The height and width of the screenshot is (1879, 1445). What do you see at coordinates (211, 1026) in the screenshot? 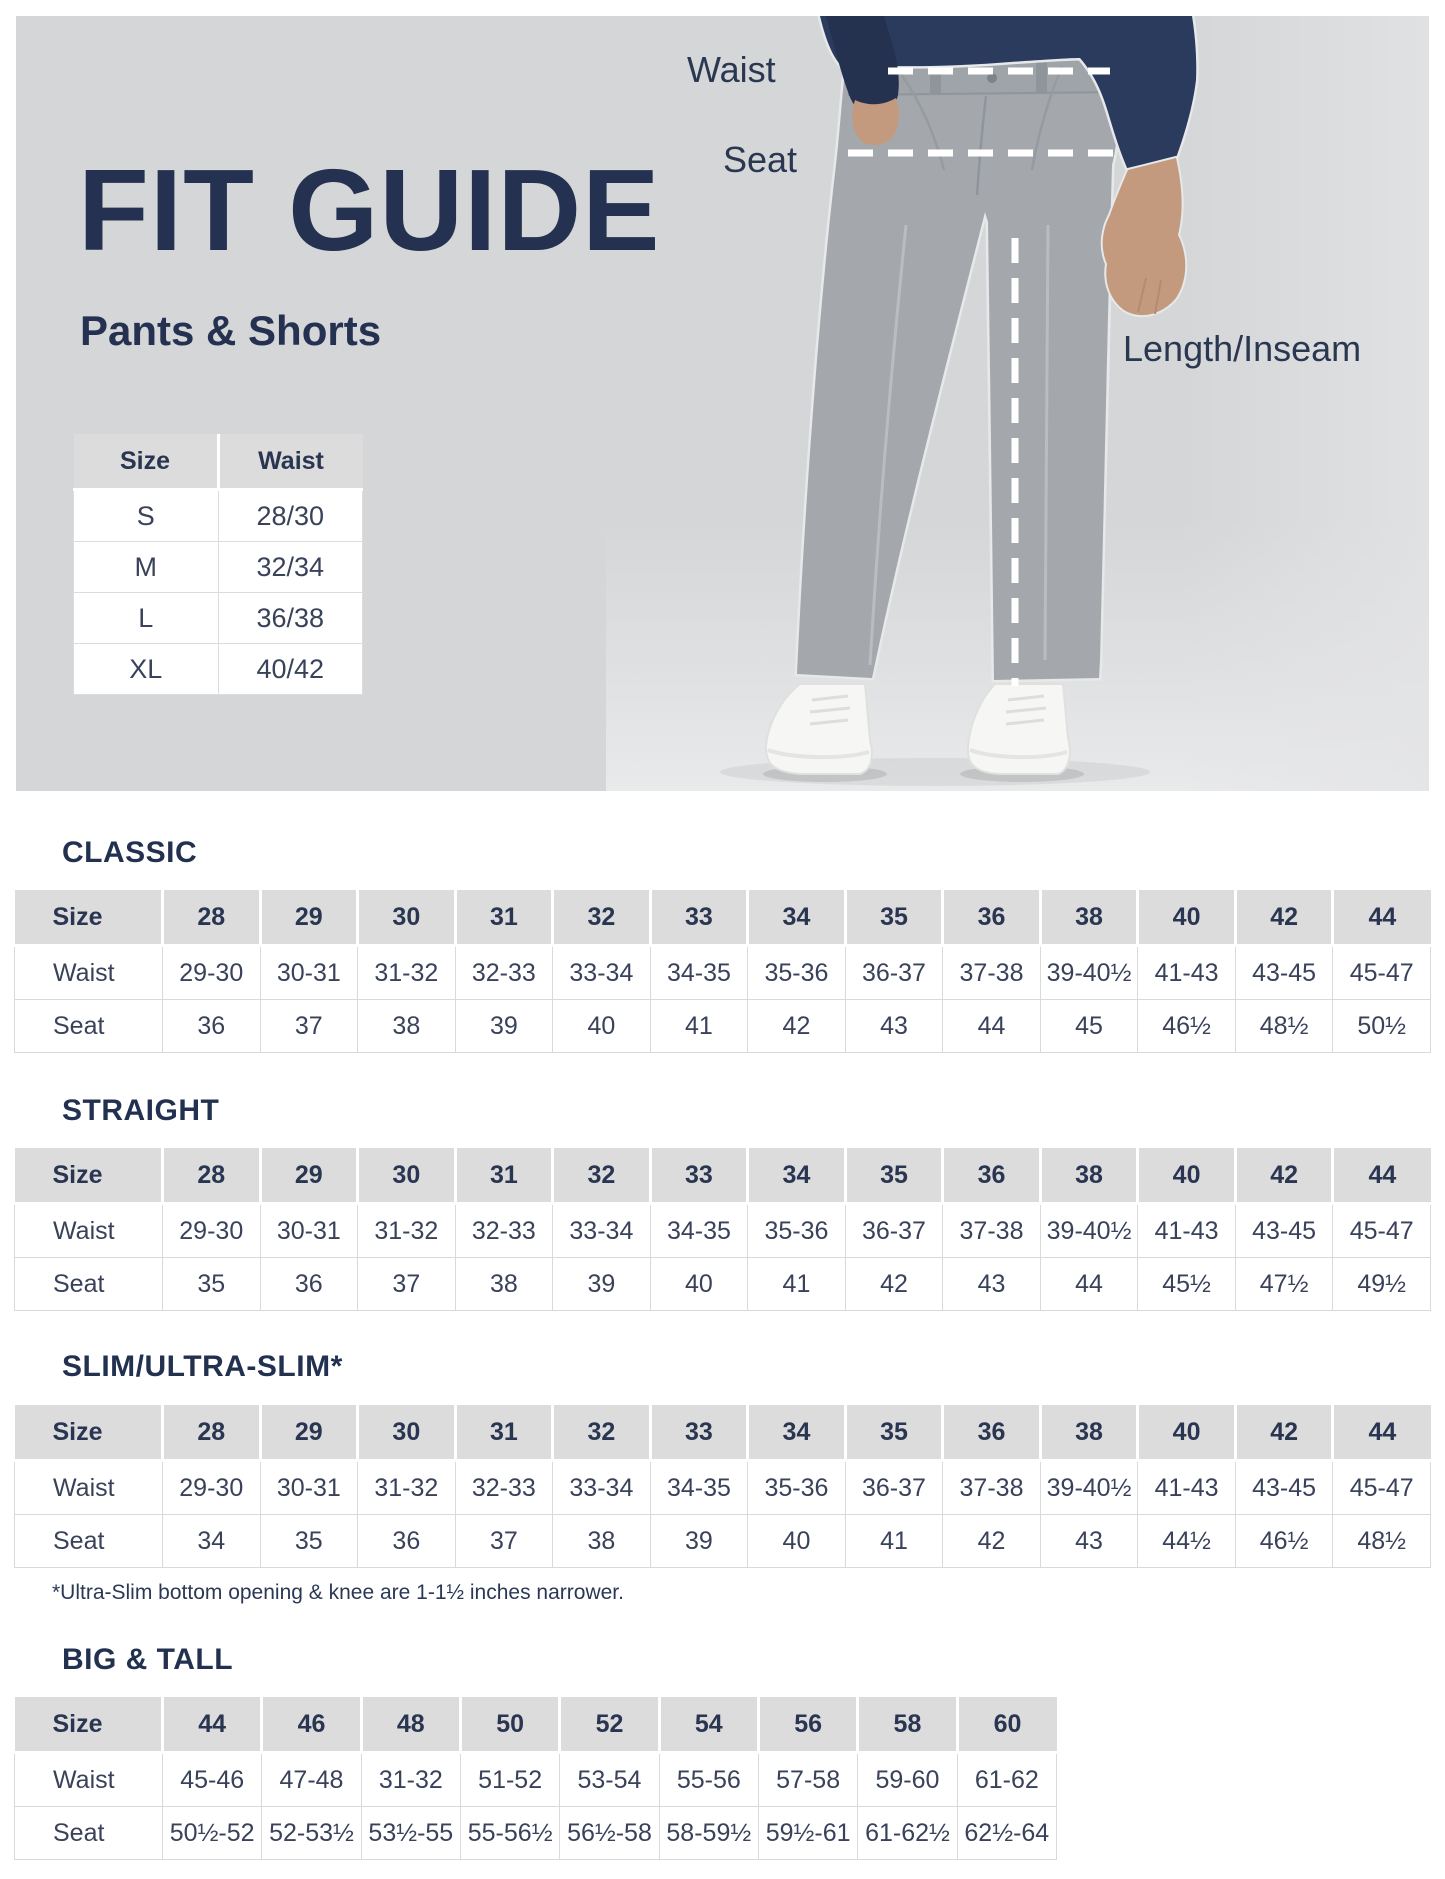
I see `cell-value: 36` at bounding box center [211, 1026].